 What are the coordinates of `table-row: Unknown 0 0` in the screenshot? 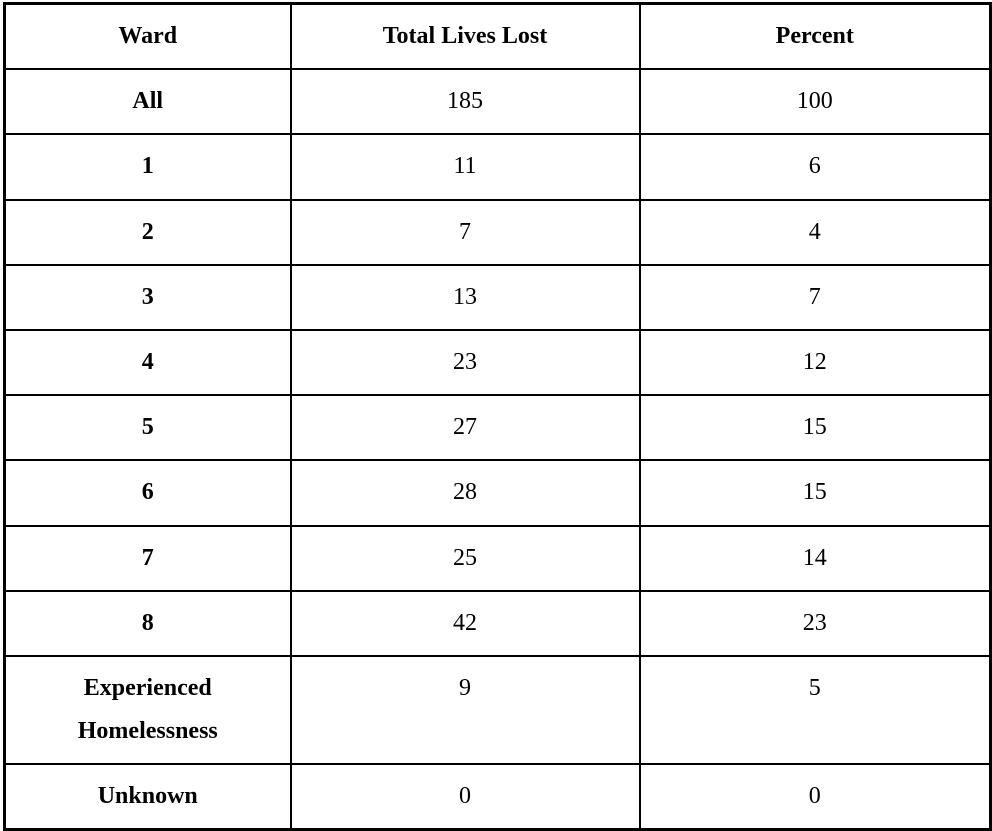 It's located at (497, 797).